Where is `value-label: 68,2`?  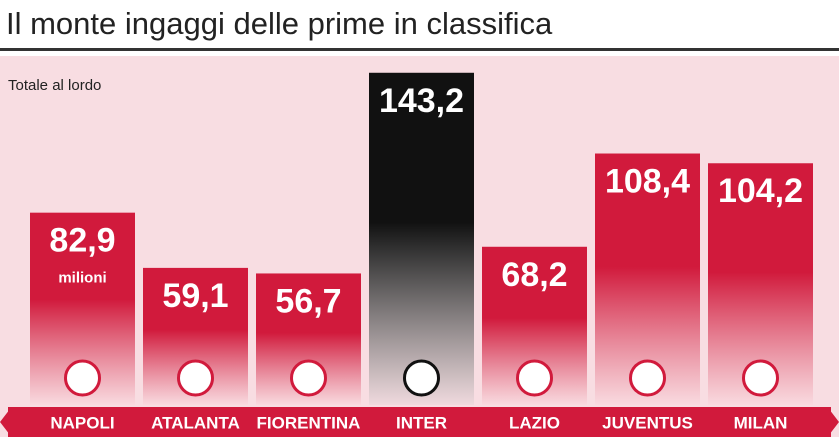 value-label: 68,2 is located at coordinates (534, 275).